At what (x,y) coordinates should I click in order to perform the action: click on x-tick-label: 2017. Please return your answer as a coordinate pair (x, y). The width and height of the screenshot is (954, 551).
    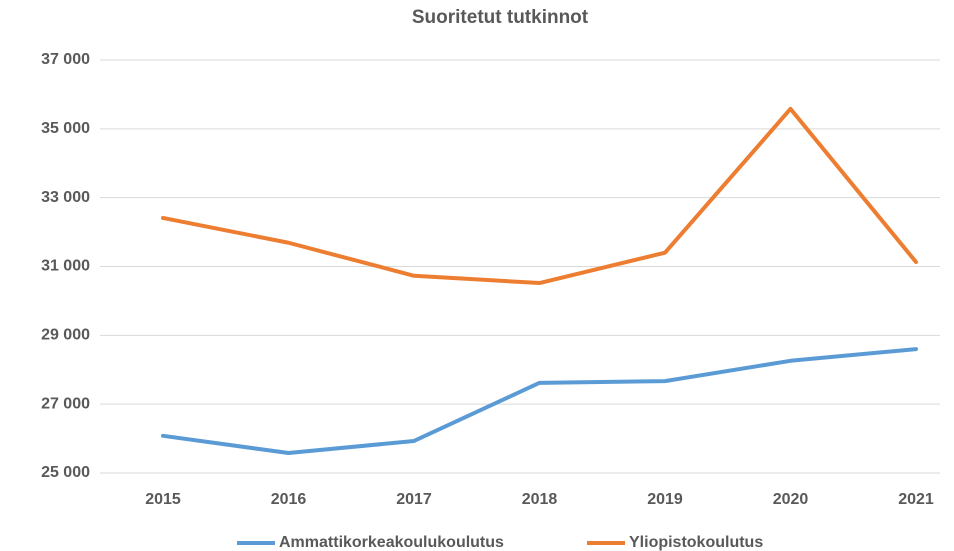
    Looking at the image, I should click on (414, 499).